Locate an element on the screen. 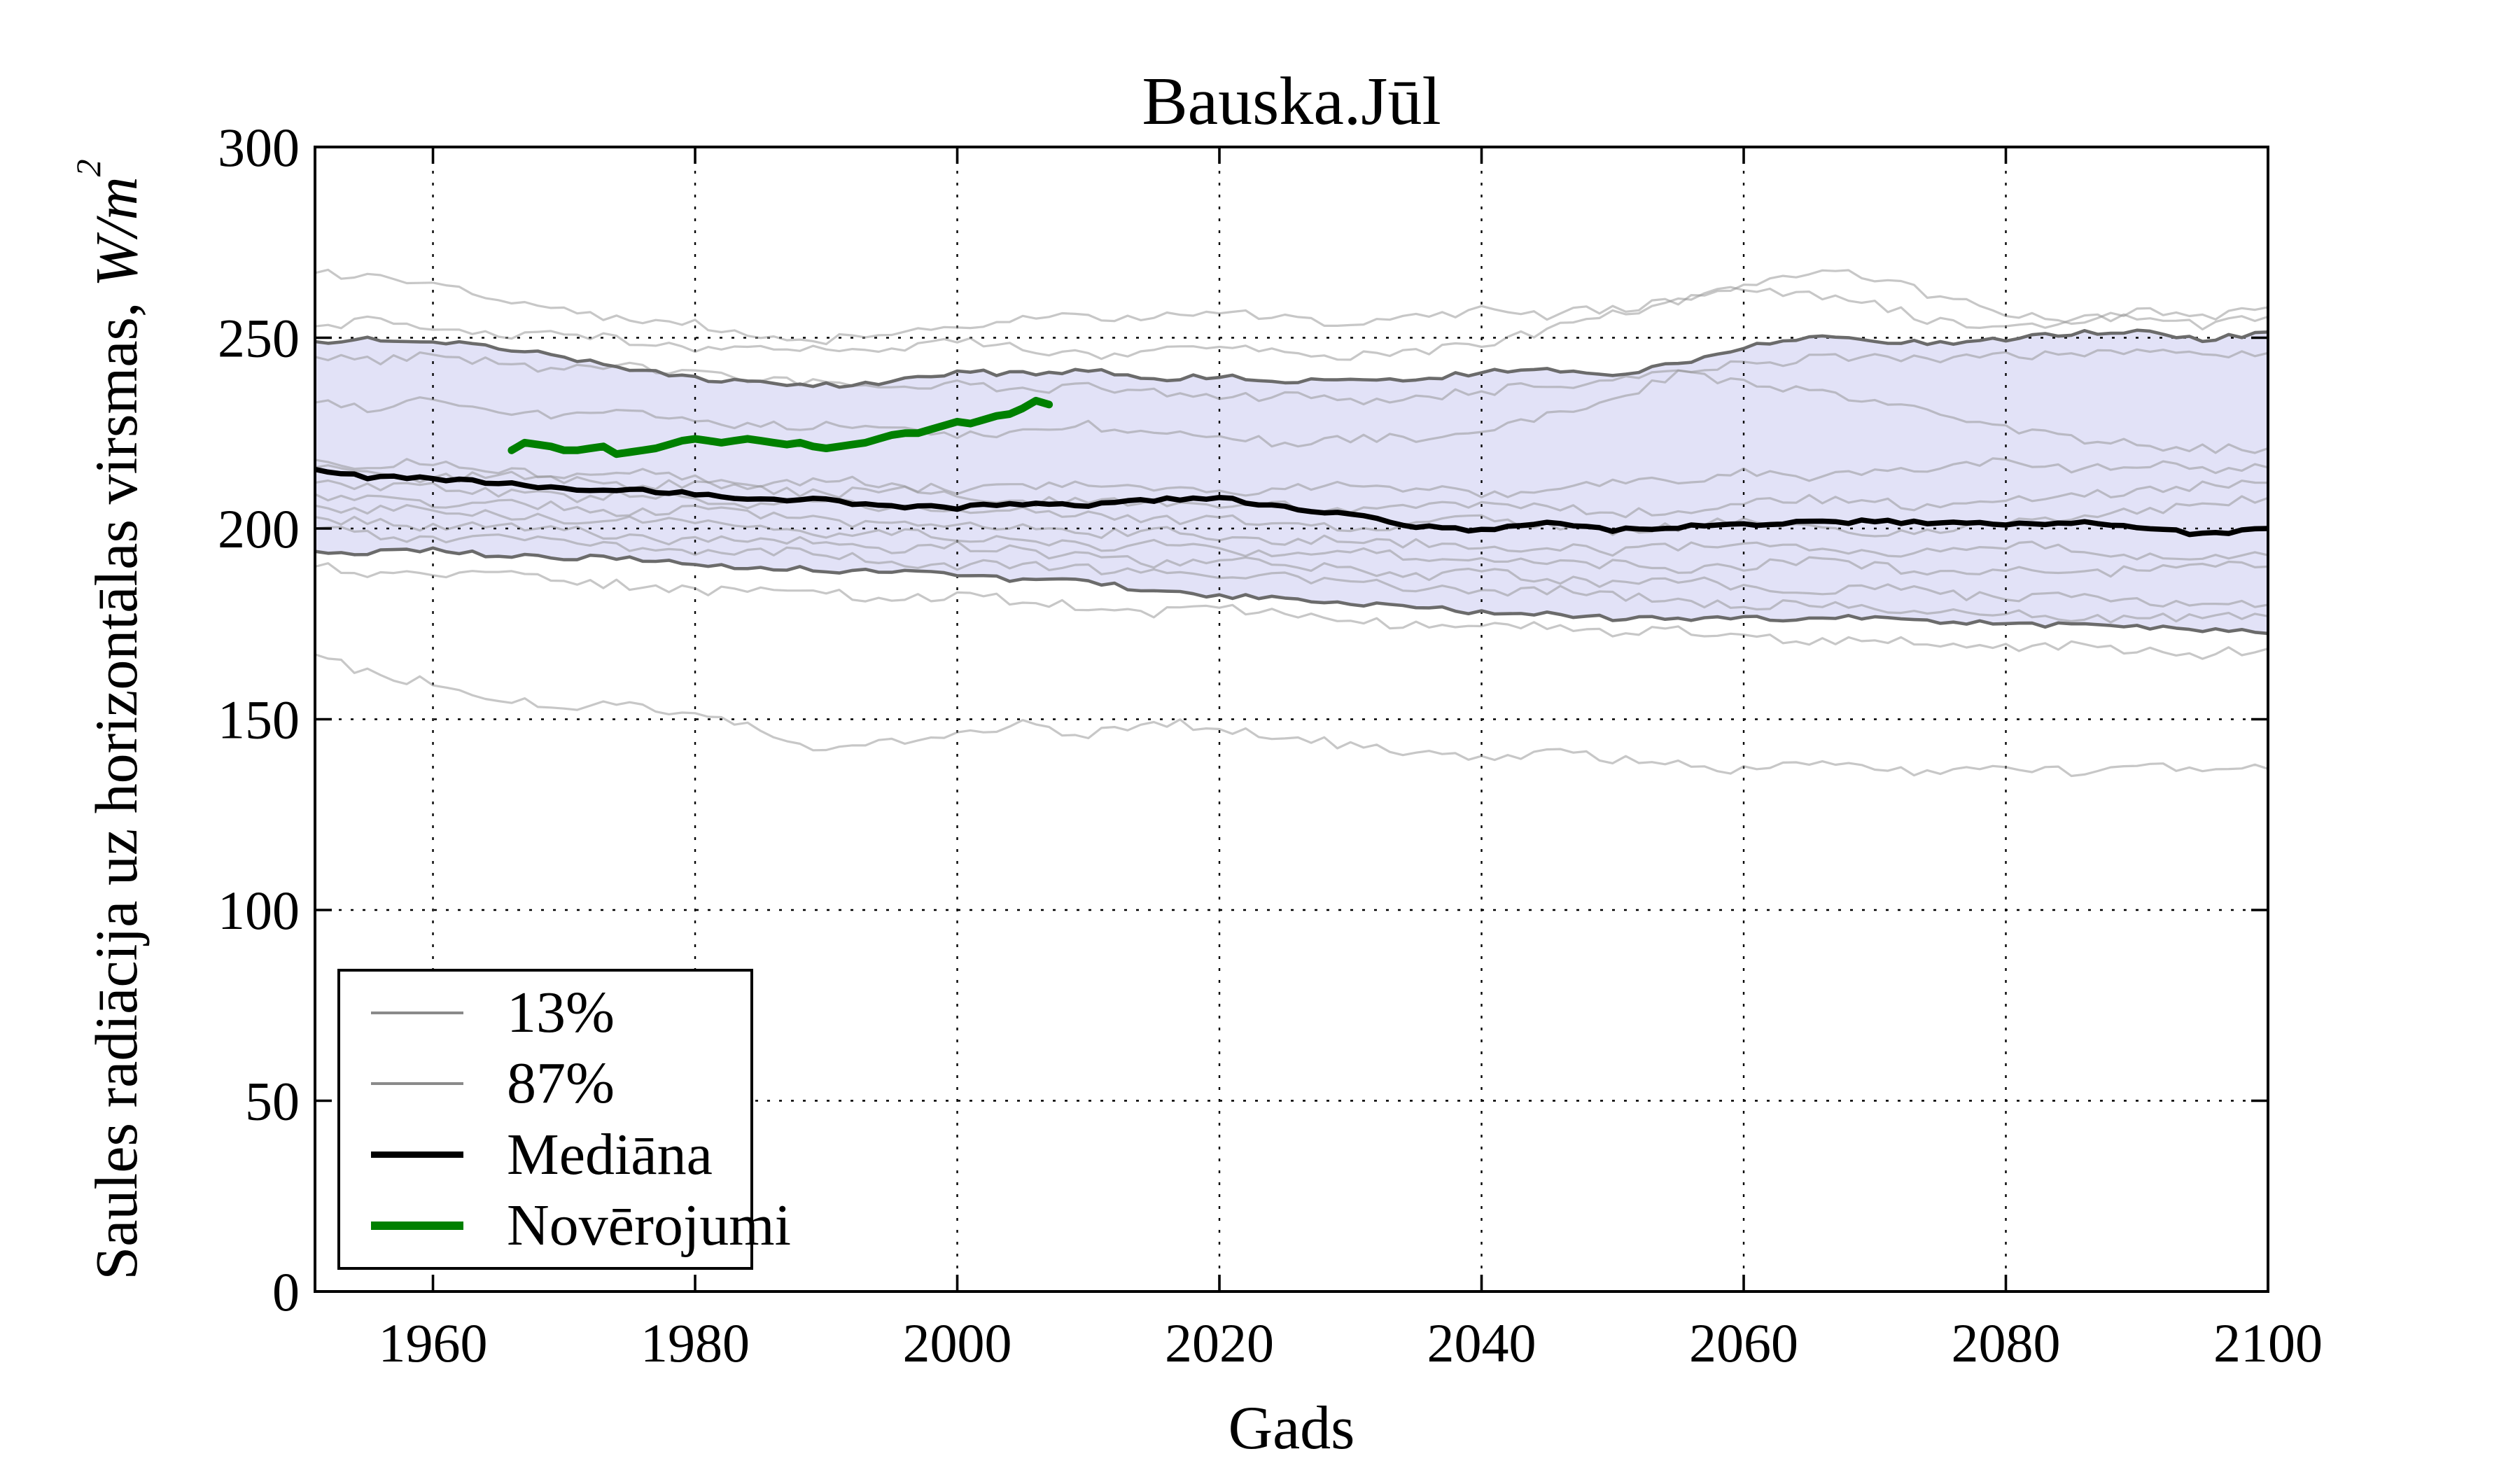 This screenshot has width=2520, height=1470. legend-item-13: 13% is located at coordinates (560, 1012).